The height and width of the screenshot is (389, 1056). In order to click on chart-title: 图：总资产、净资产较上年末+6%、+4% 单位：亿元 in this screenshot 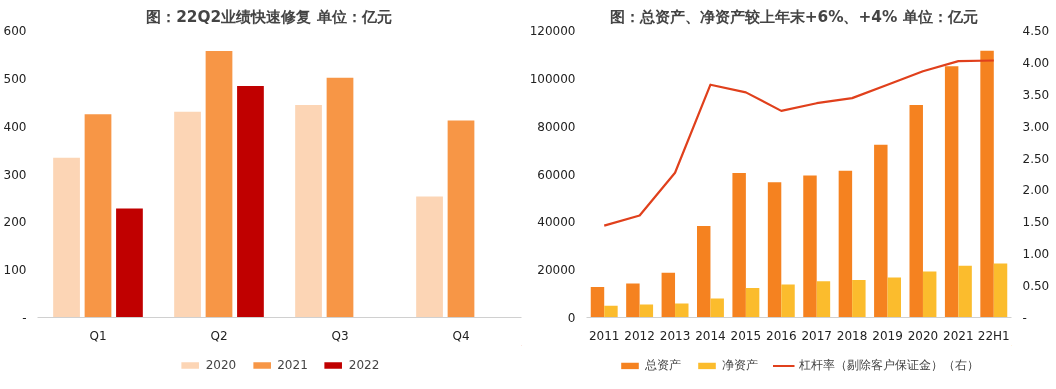, I will do `click(793, 16)`.